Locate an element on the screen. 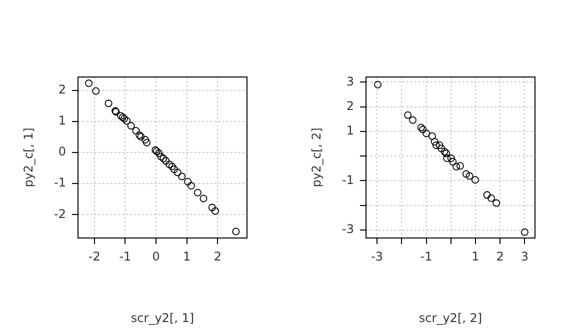 This screenshot has height=336, width=576. x-tick-label: -3 is located at coordinates (377, 256).